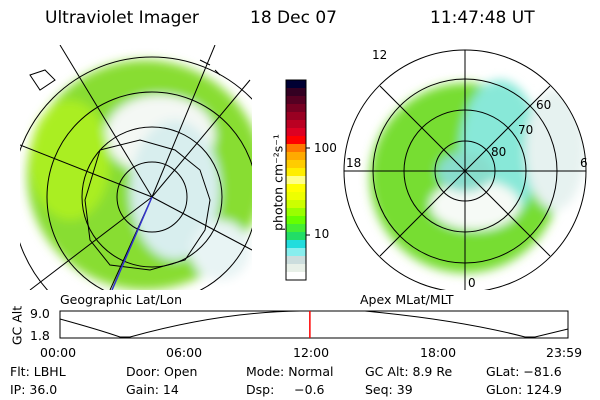 This screenshot has width=600, height=400. Describe the element at coordinates (499, 152) in the screenshot. I see `lat-80: 80` at that location.